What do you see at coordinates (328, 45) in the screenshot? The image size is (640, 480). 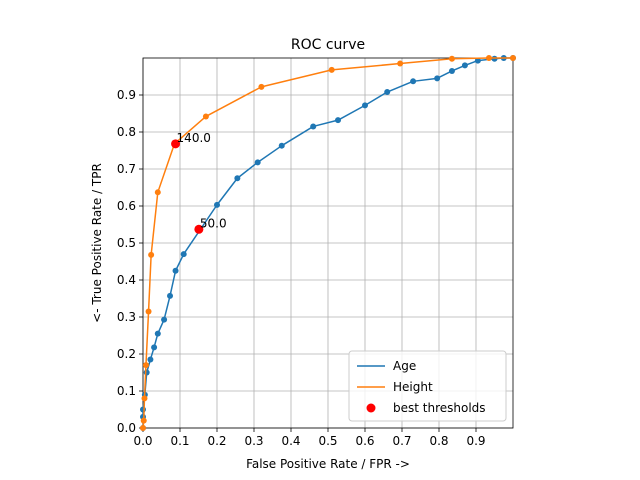 I see `chart-title: ROC curve` at bounding box center [328, 45].